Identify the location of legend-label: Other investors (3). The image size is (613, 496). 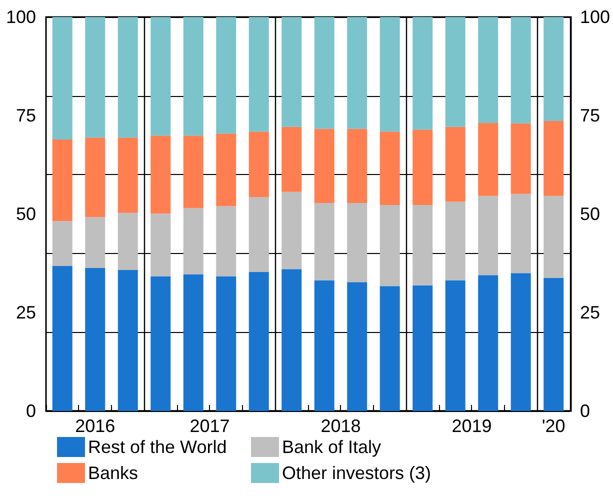
(357, 473).